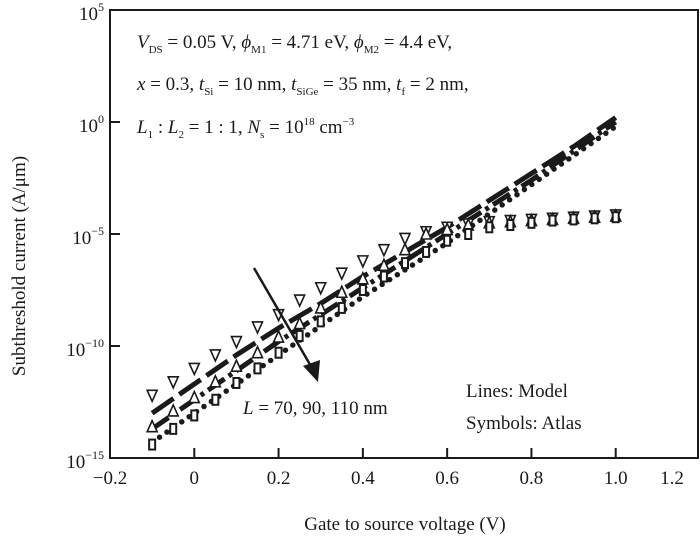  Describe the element at coordinates (311, 371) in the screenshot. I see `trend-arrowhead-icon` at that location.